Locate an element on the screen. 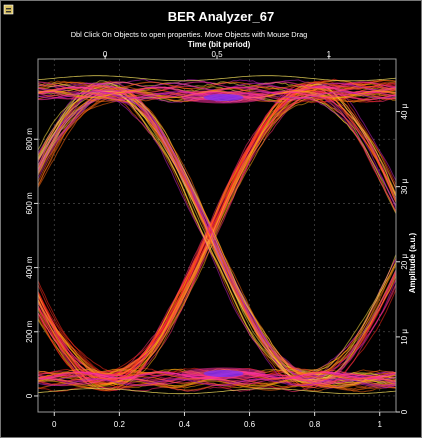 This screenshot has width=422, height=439. top-tick-label-2: 1 is located at coordinates (329, 54).